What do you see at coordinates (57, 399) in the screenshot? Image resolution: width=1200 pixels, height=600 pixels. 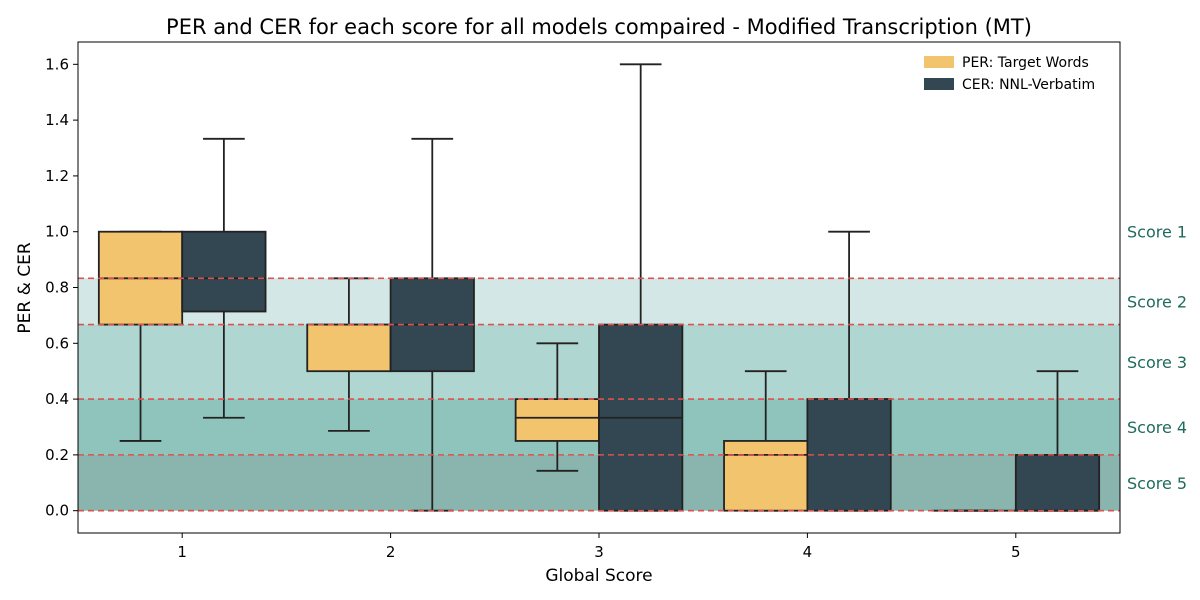 I see `y-tick-label: 0.4` at bounding box center [57, 399].